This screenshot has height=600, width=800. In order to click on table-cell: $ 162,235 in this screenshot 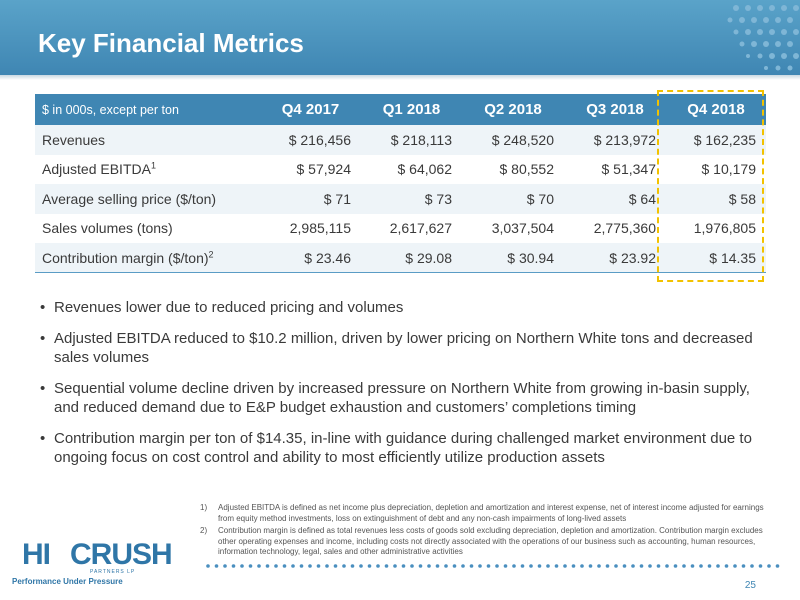, I will do `click(716, 140)`.